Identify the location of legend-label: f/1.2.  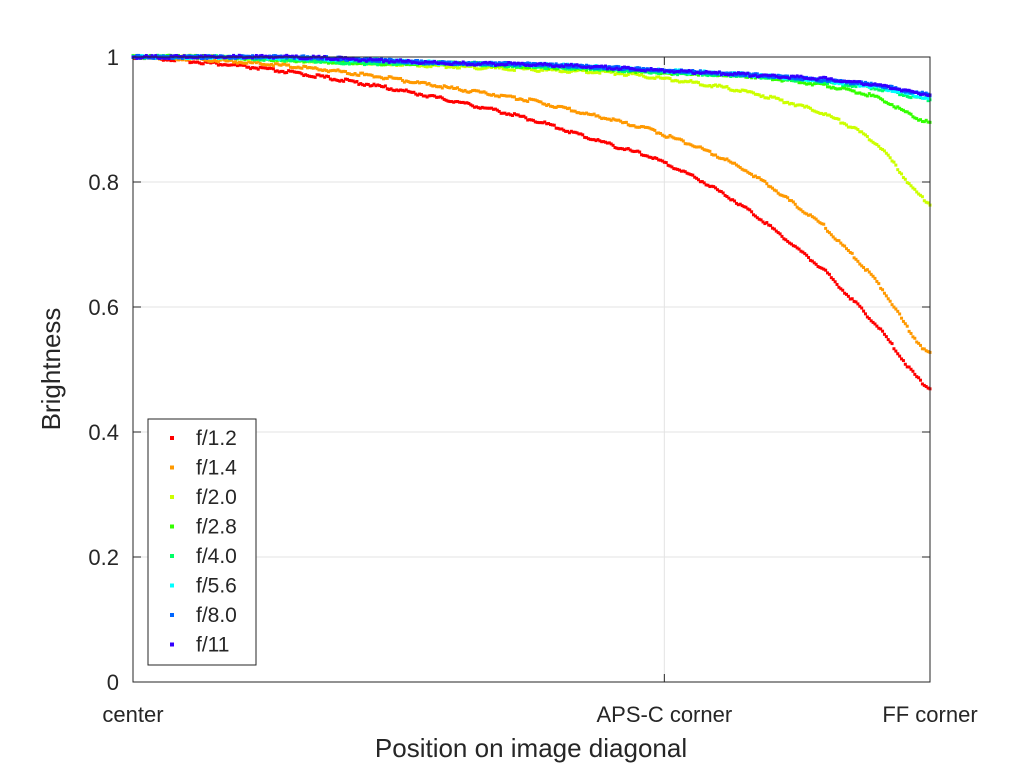
(216, 438).